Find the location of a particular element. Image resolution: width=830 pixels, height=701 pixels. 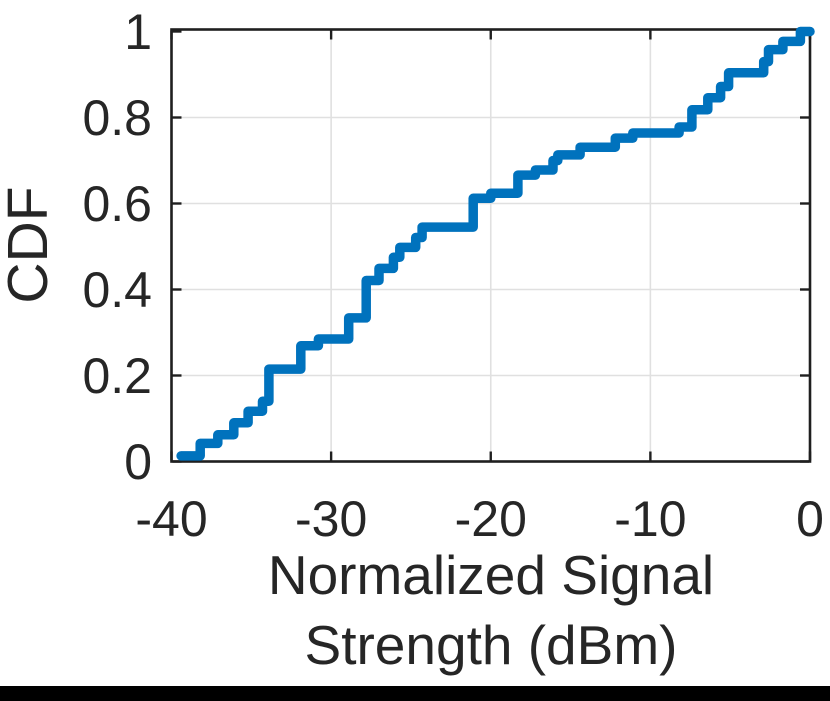

y-tick-label: 0.6 is located at coordinates (117, 203).